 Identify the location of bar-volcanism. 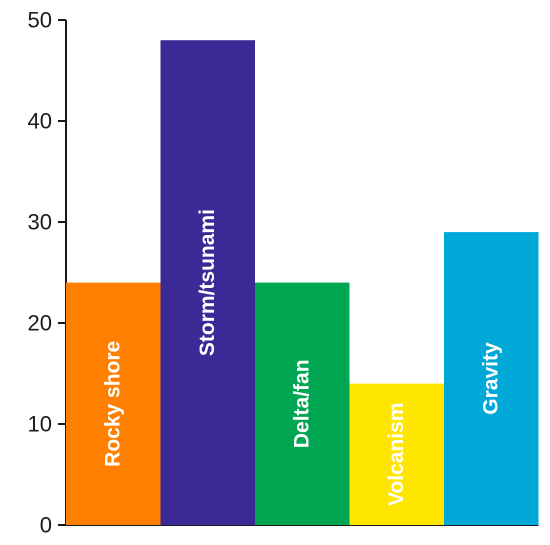
(396, 454).